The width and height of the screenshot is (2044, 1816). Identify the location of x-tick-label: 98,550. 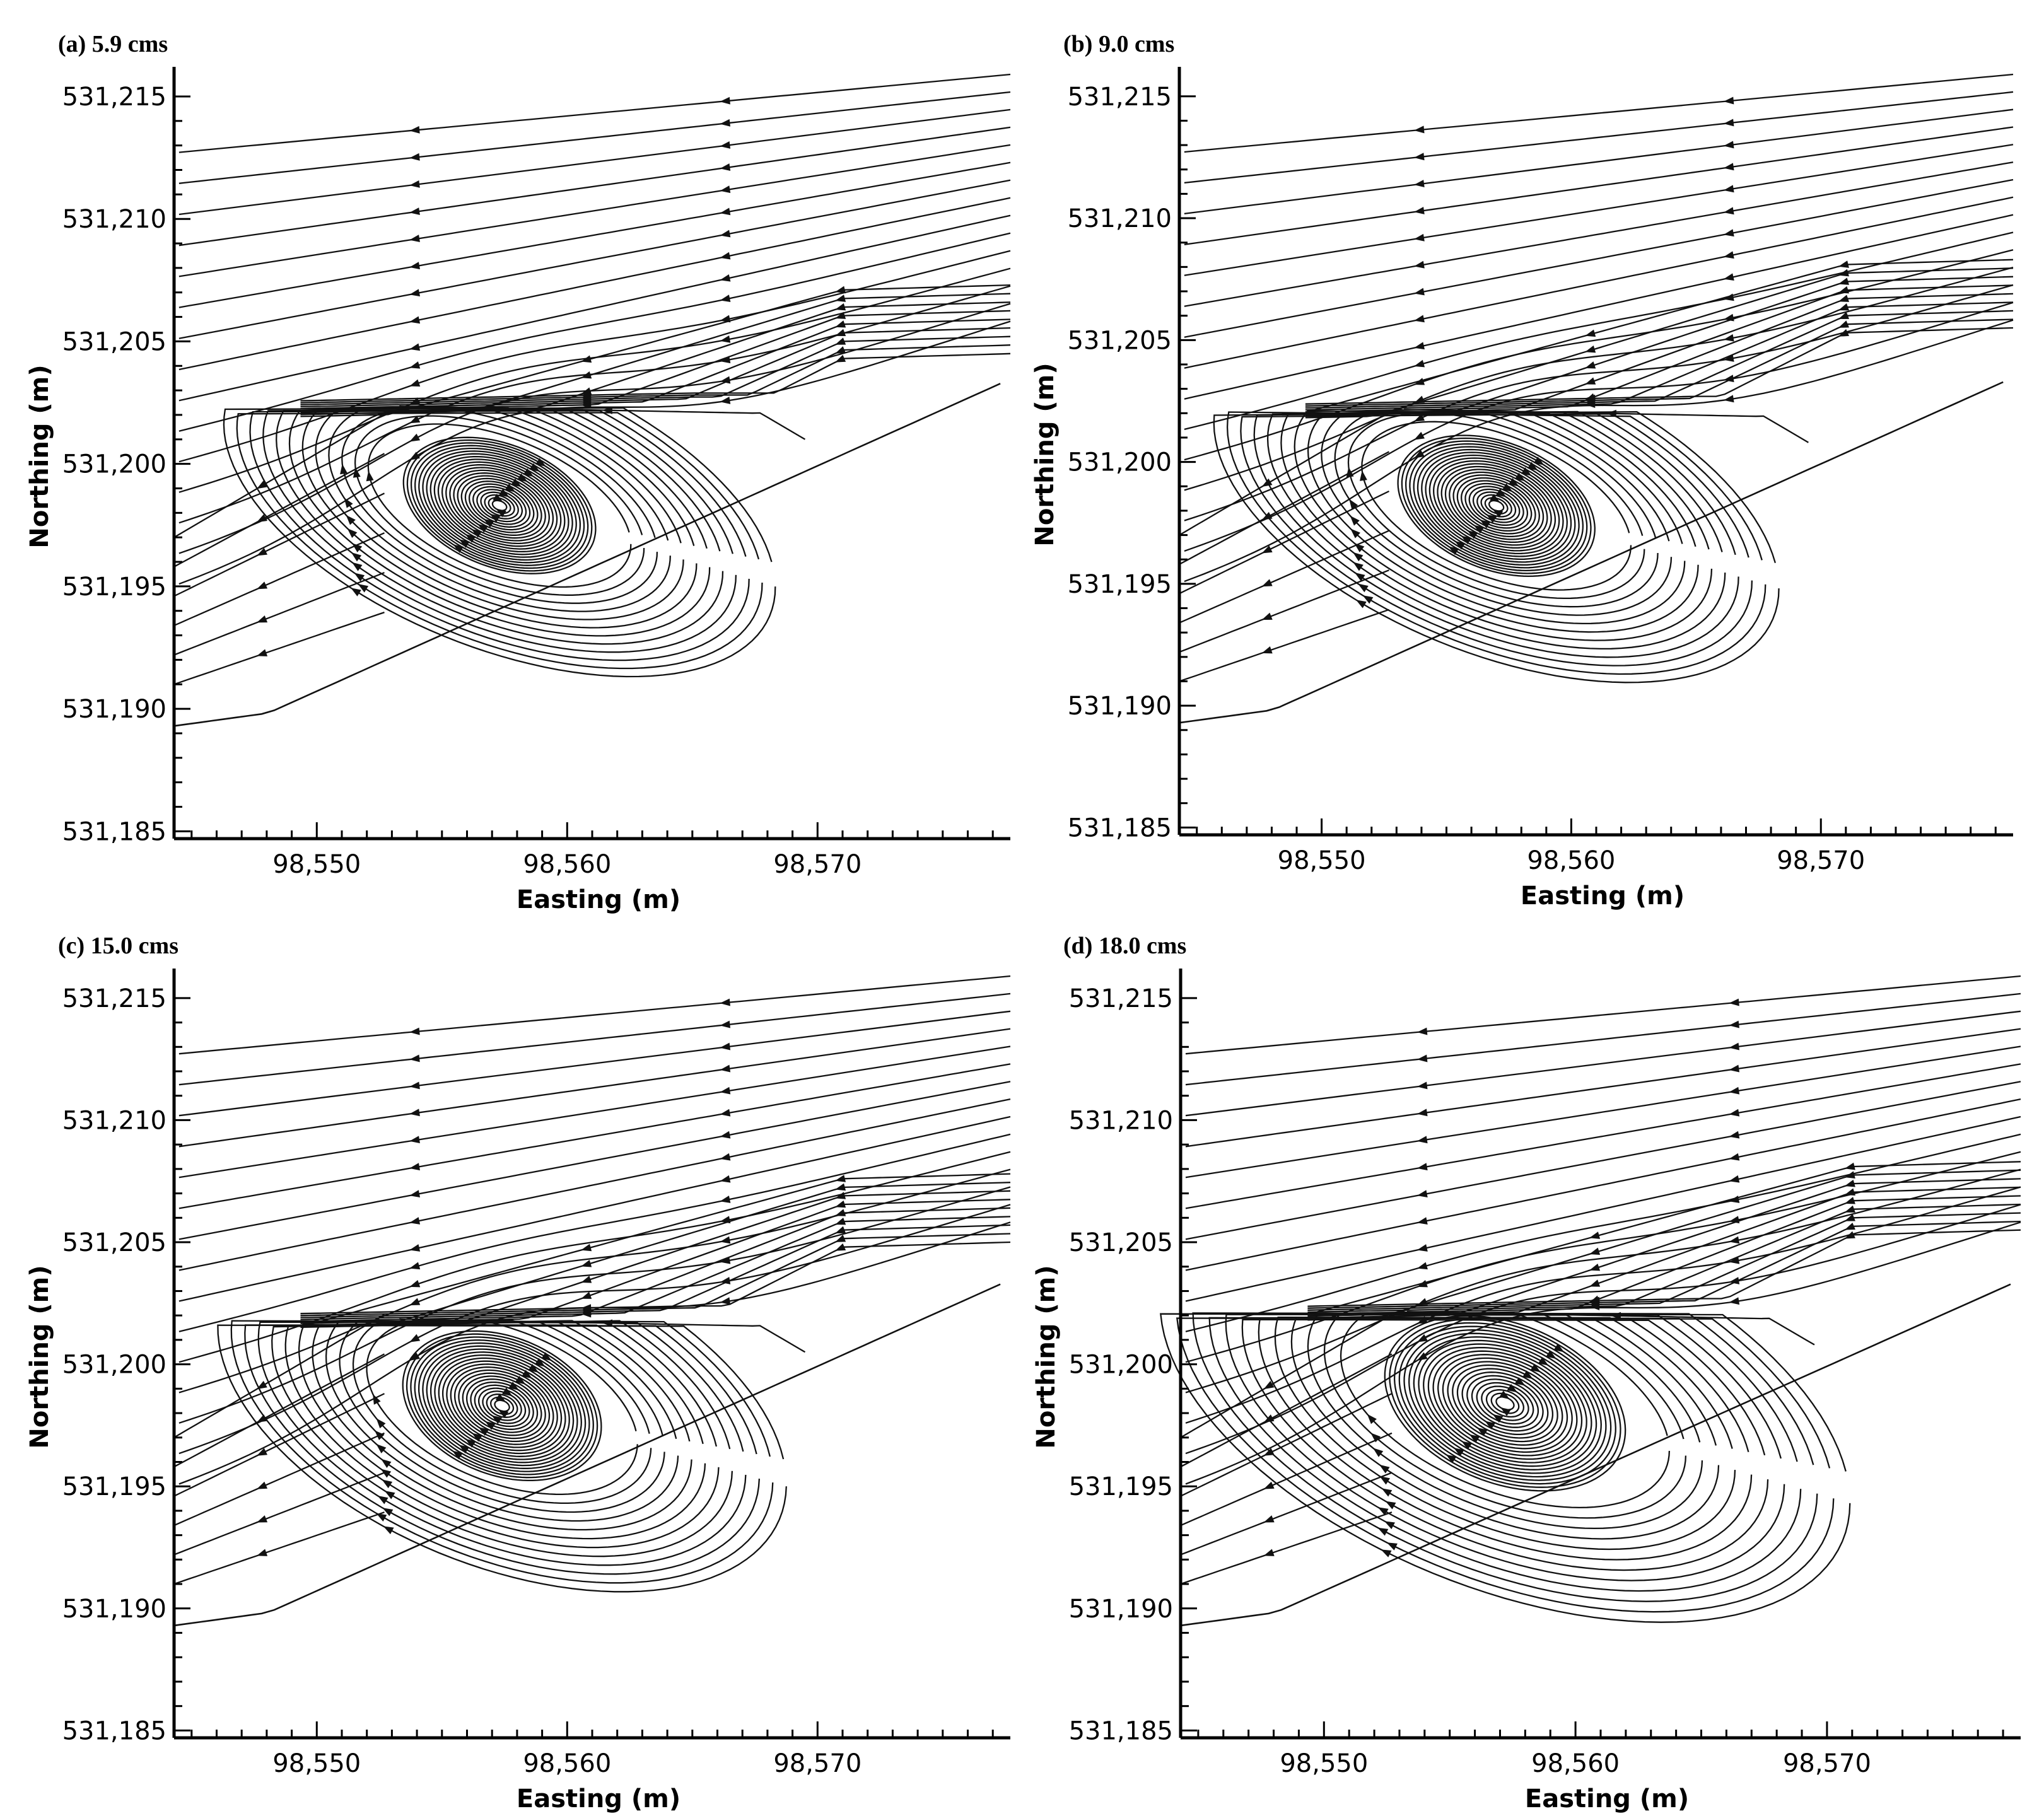
(316, 864).